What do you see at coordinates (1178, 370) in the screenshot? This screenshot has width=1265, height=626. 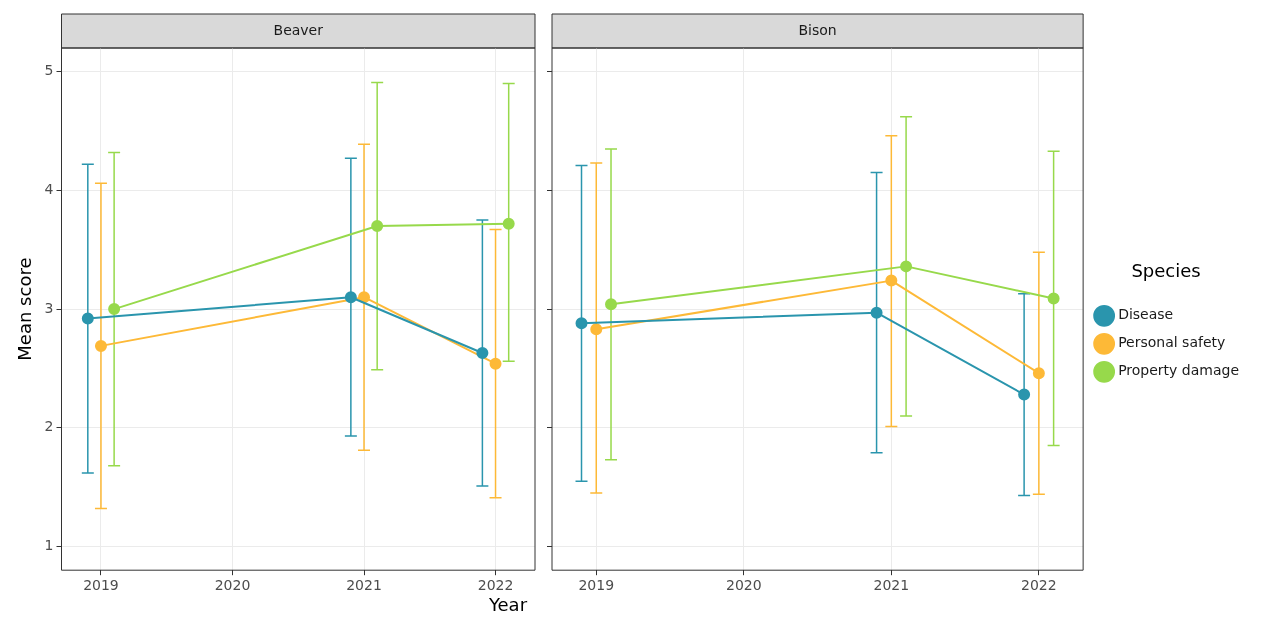 I see `legend-label: Property damage` at bounding box center [1178, 370].